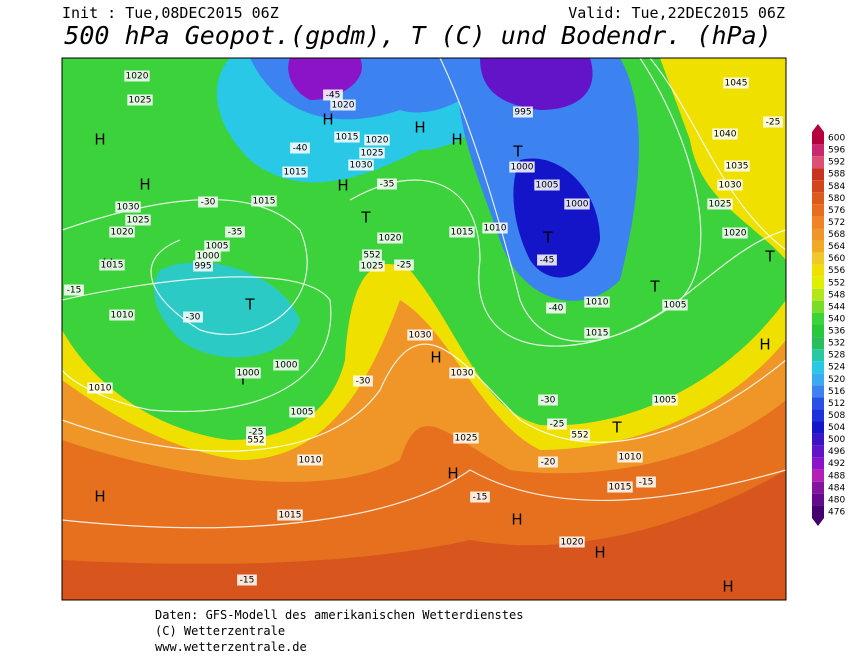  I want to click on isoline-label: 995, so click(522, 113).